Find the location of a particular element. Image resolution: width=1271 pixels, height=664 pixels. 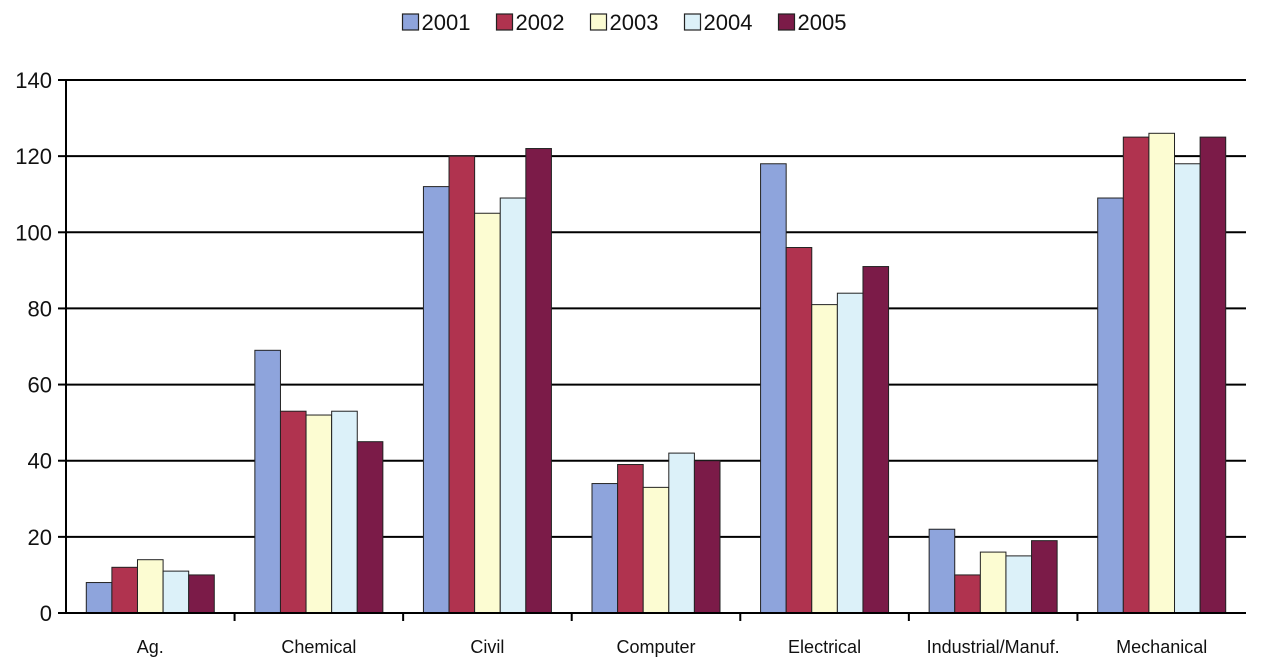

y-tick-label: 60 is located at coordinates (40, 385).